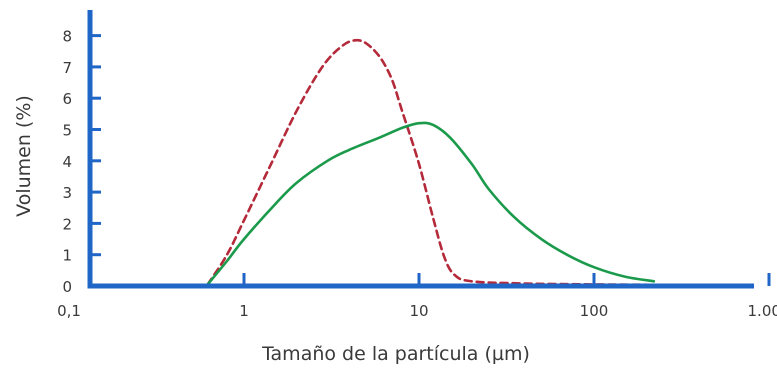  What do you see at coordinates (762, 311) in the screenshot?
I see `x-tick-label-4: 1.000` at bounding box center [762, 311].